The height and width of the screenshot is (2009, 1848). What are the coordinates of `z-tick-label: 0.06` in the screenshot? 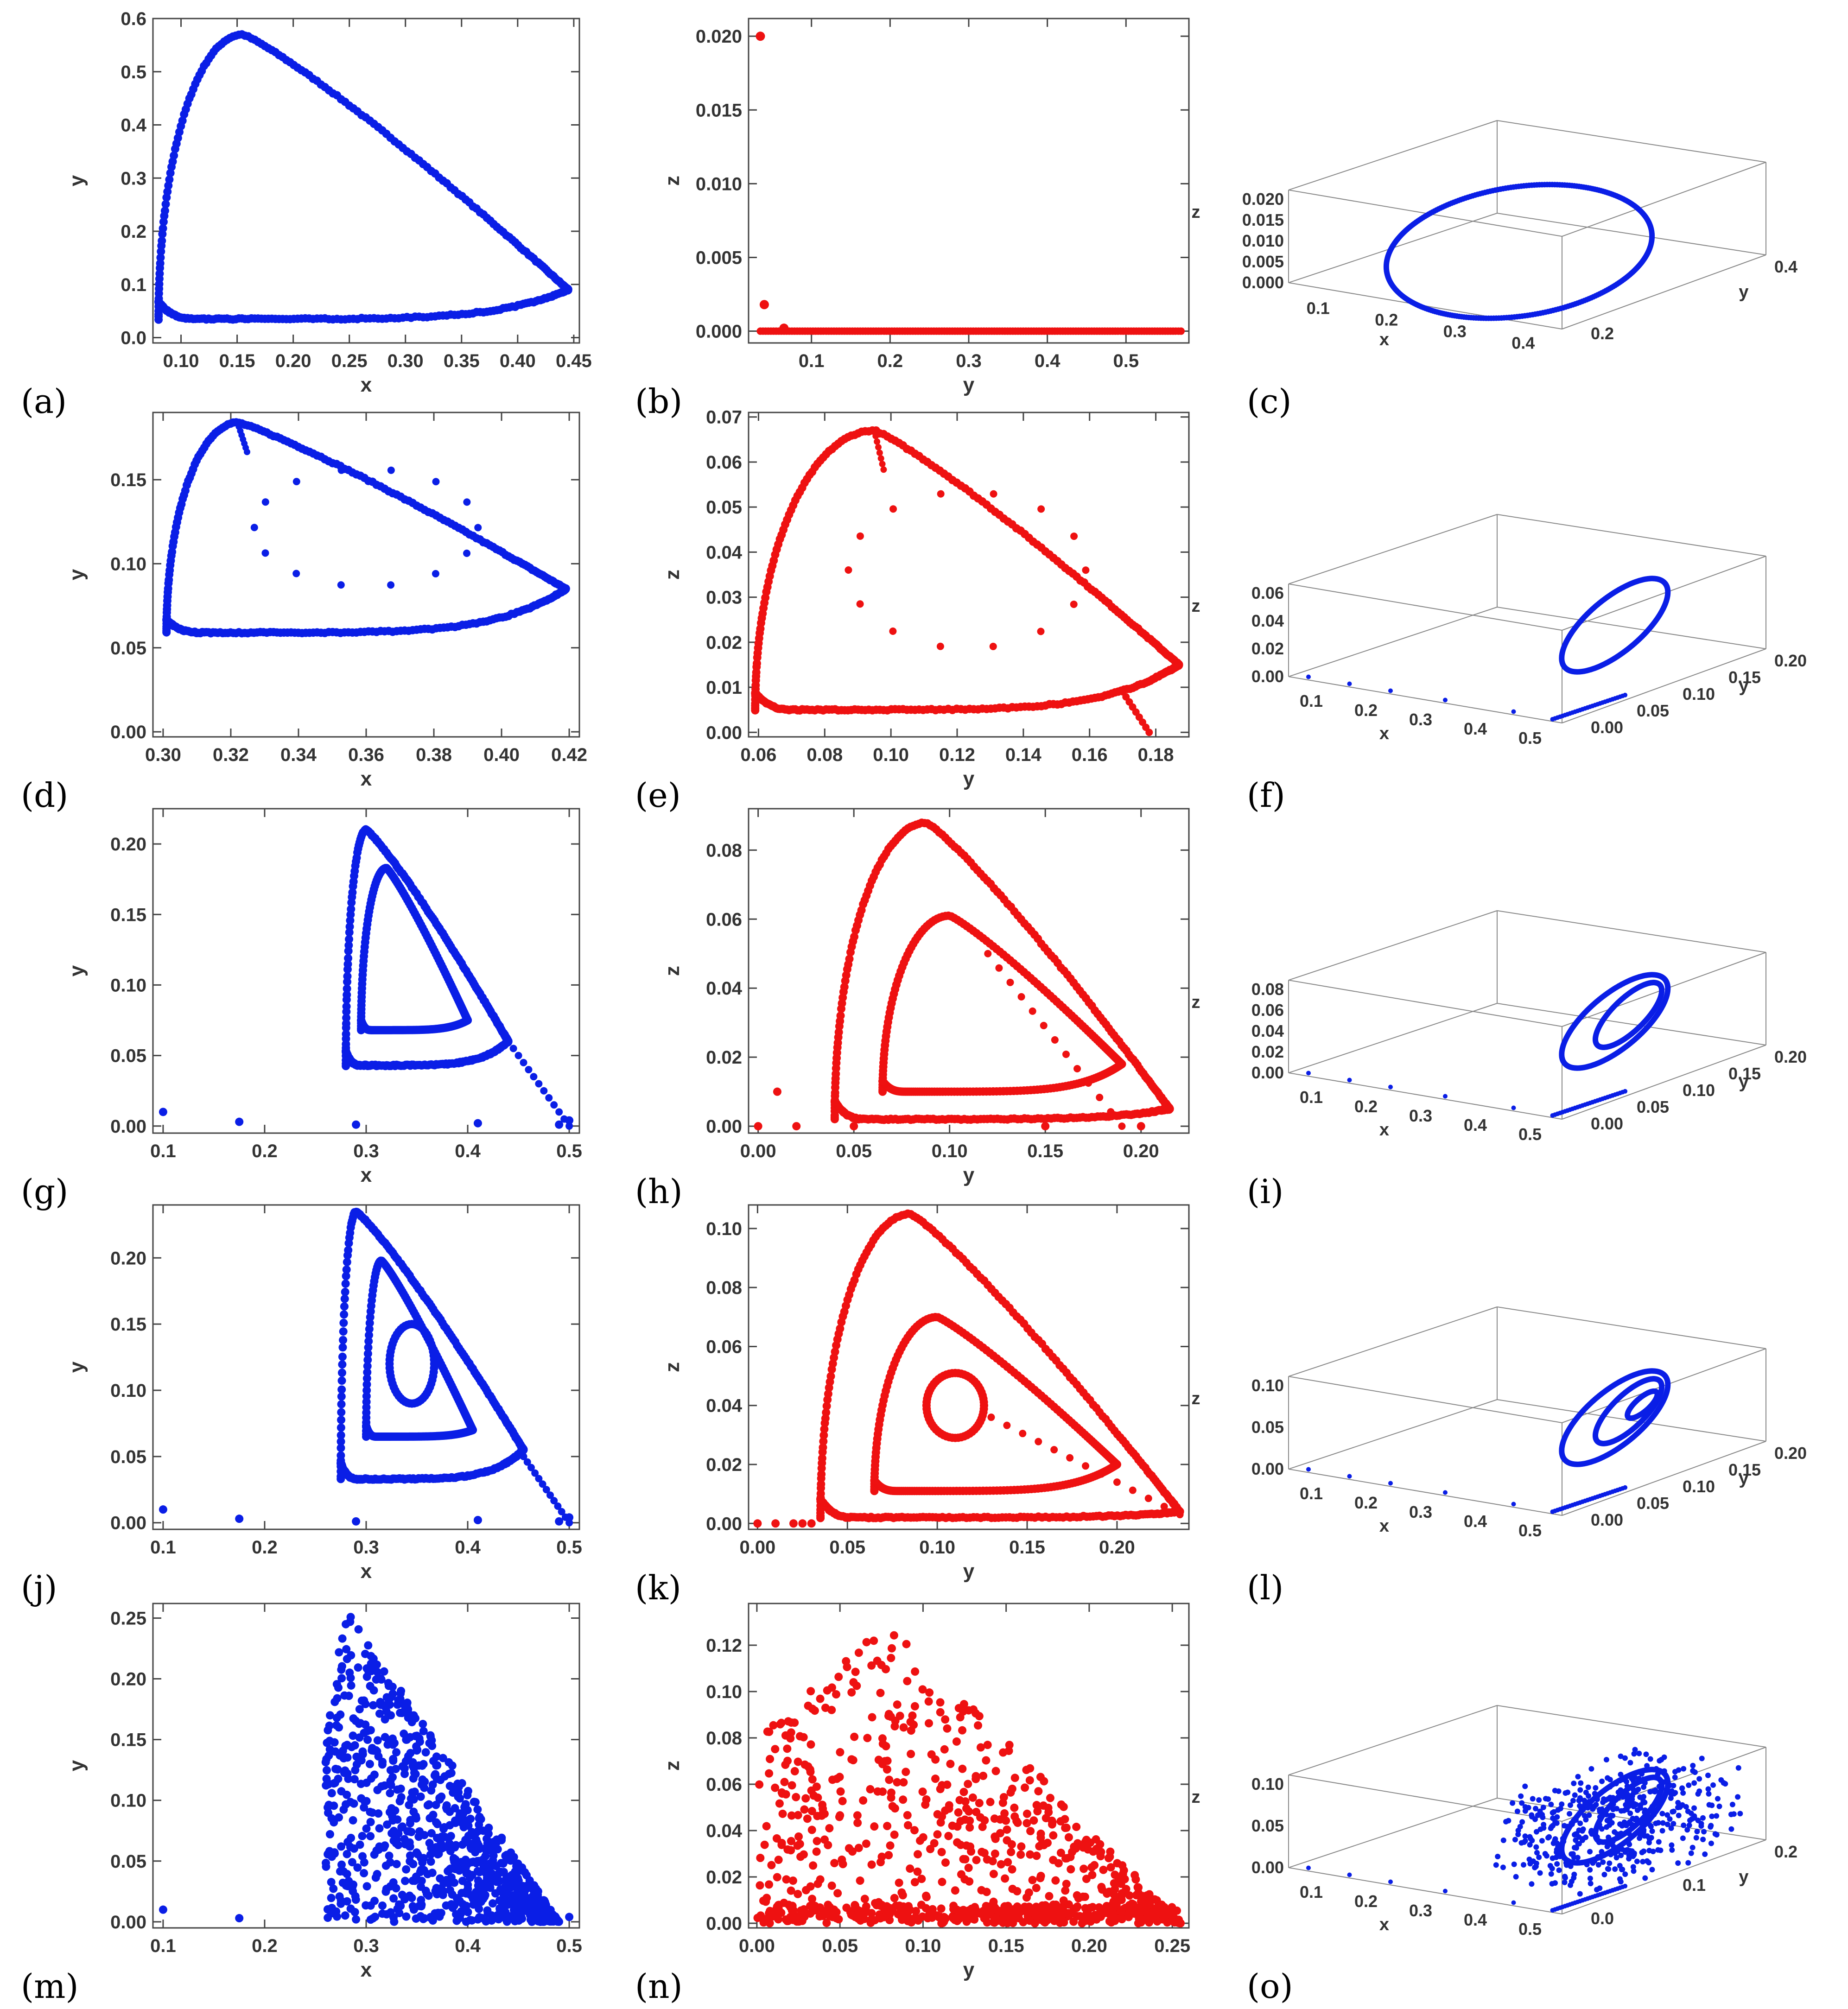 It's located at (1267, 592).